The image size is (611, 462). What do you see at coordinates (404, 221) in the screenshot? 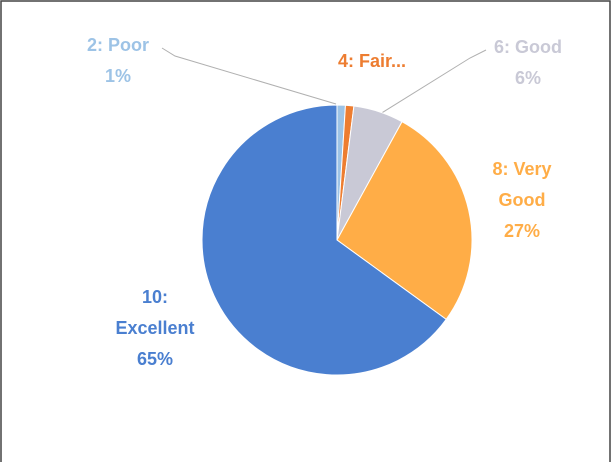
I see `pie-slice` at bounding box center [404, 221].